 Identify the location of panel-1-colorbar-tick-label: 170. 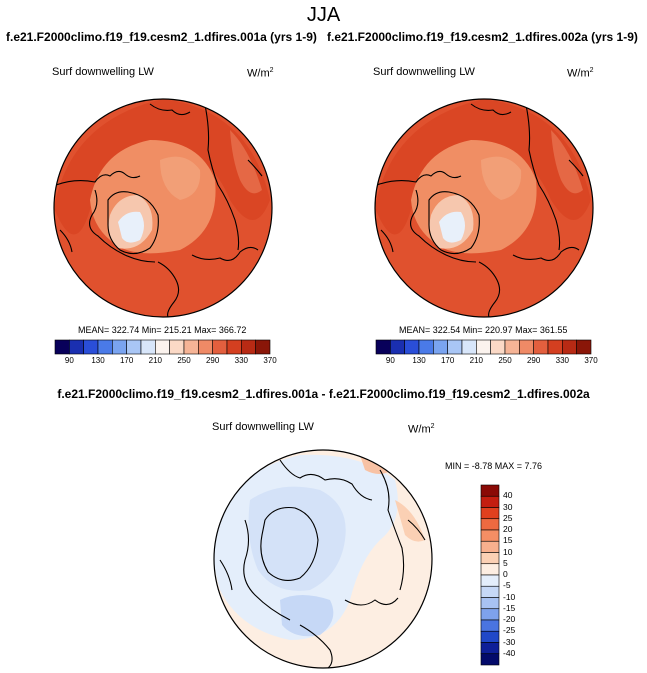
(126, 360).